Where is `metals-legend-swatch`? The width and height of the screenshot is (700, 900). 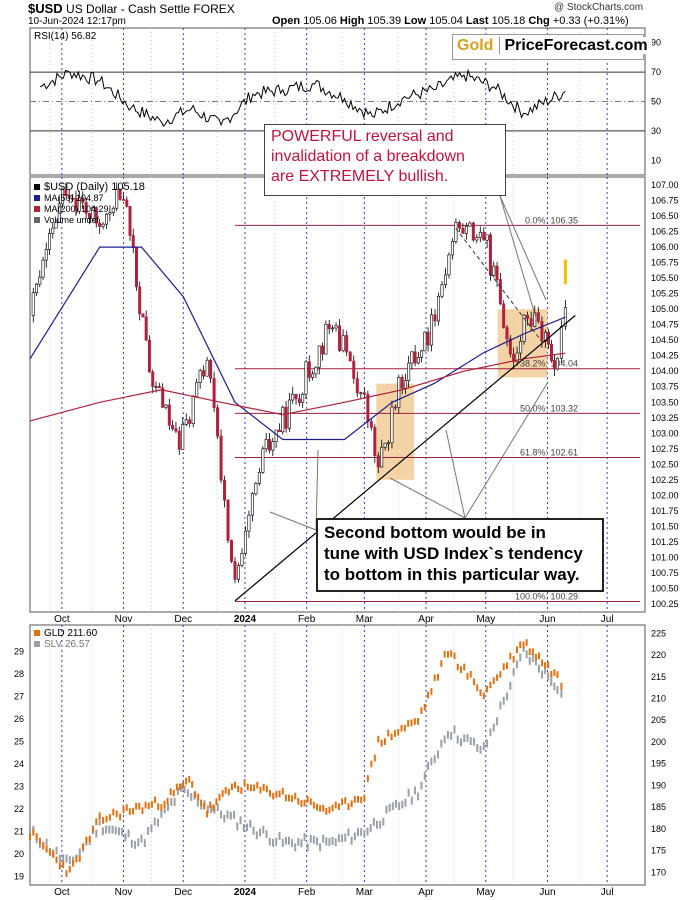
metals-legend-swatch is located at coordinates (37, 644).